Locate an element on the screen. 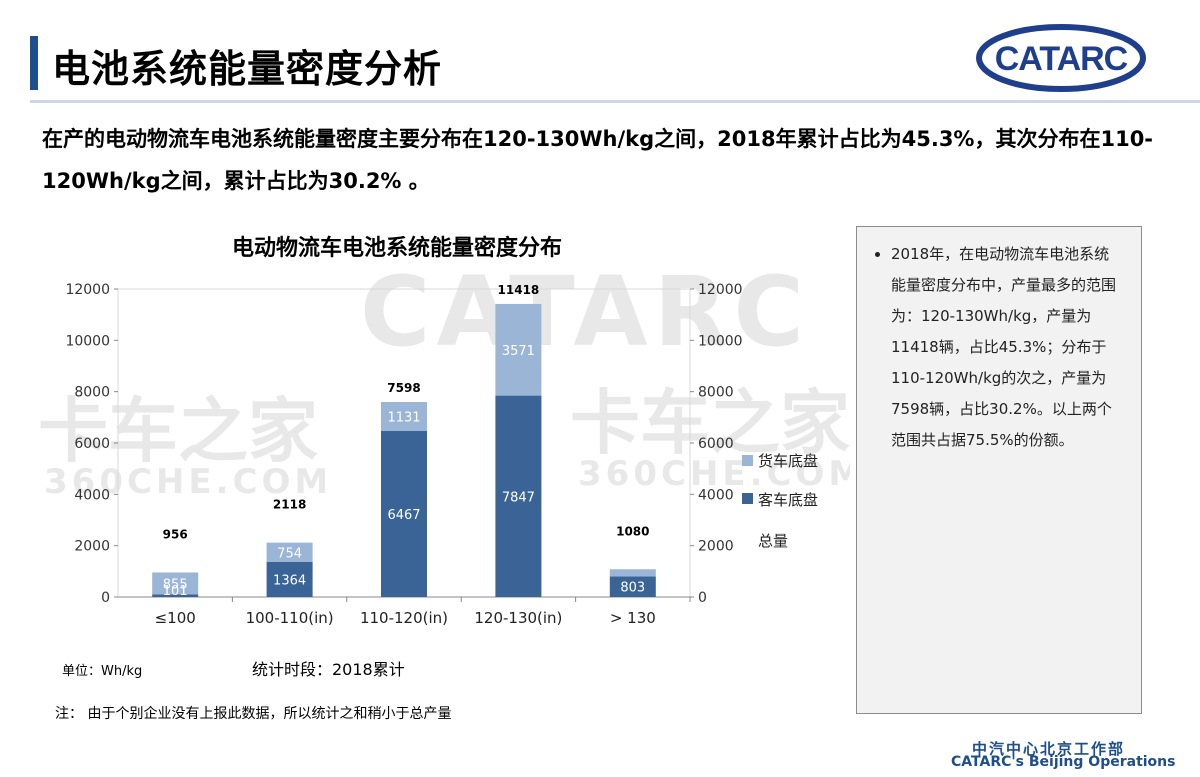  data-label-total: 11418 is located at coordinates (519, 290).